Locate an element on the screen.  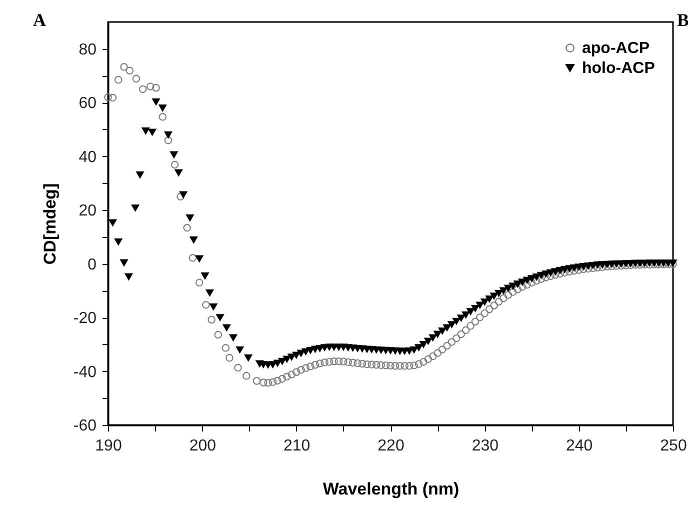
x-tick-label: 230 is located at coordinates (485, 446).